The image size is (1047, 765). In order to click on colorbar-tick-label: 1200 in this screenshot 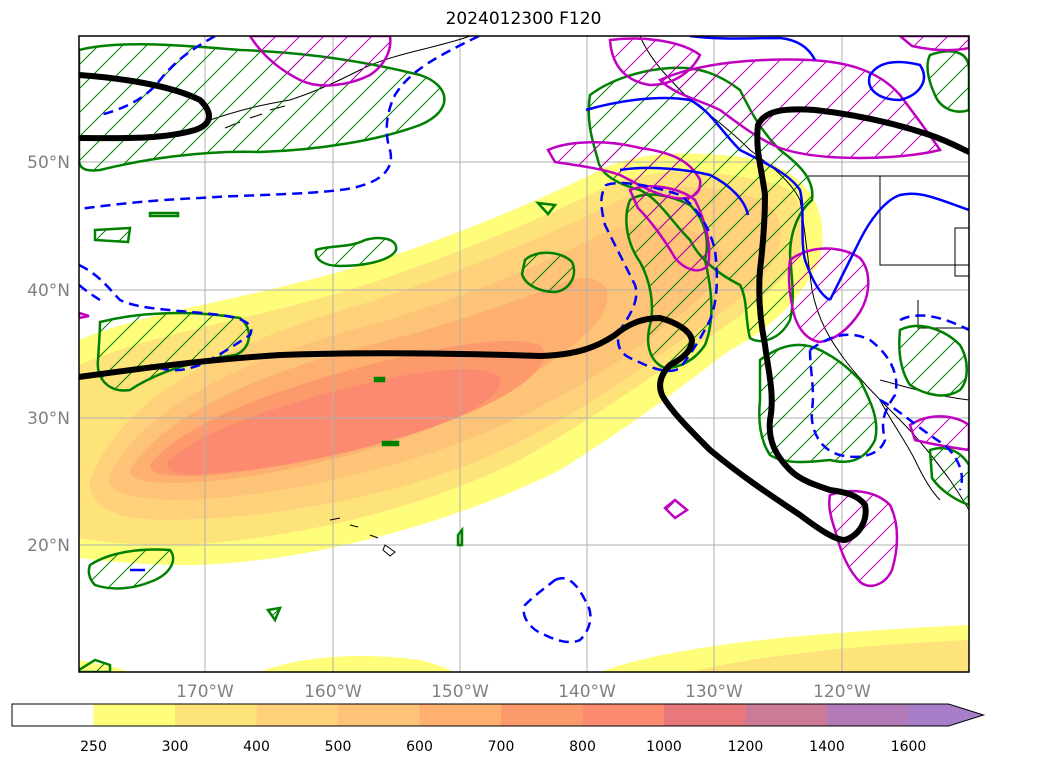, I will do `click(746, 747)`.